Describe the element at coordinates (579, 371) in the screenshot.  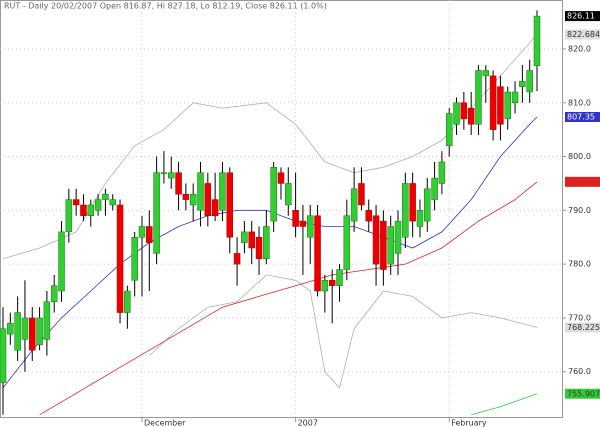
I see `y-tick-label: 760.0` at that location.